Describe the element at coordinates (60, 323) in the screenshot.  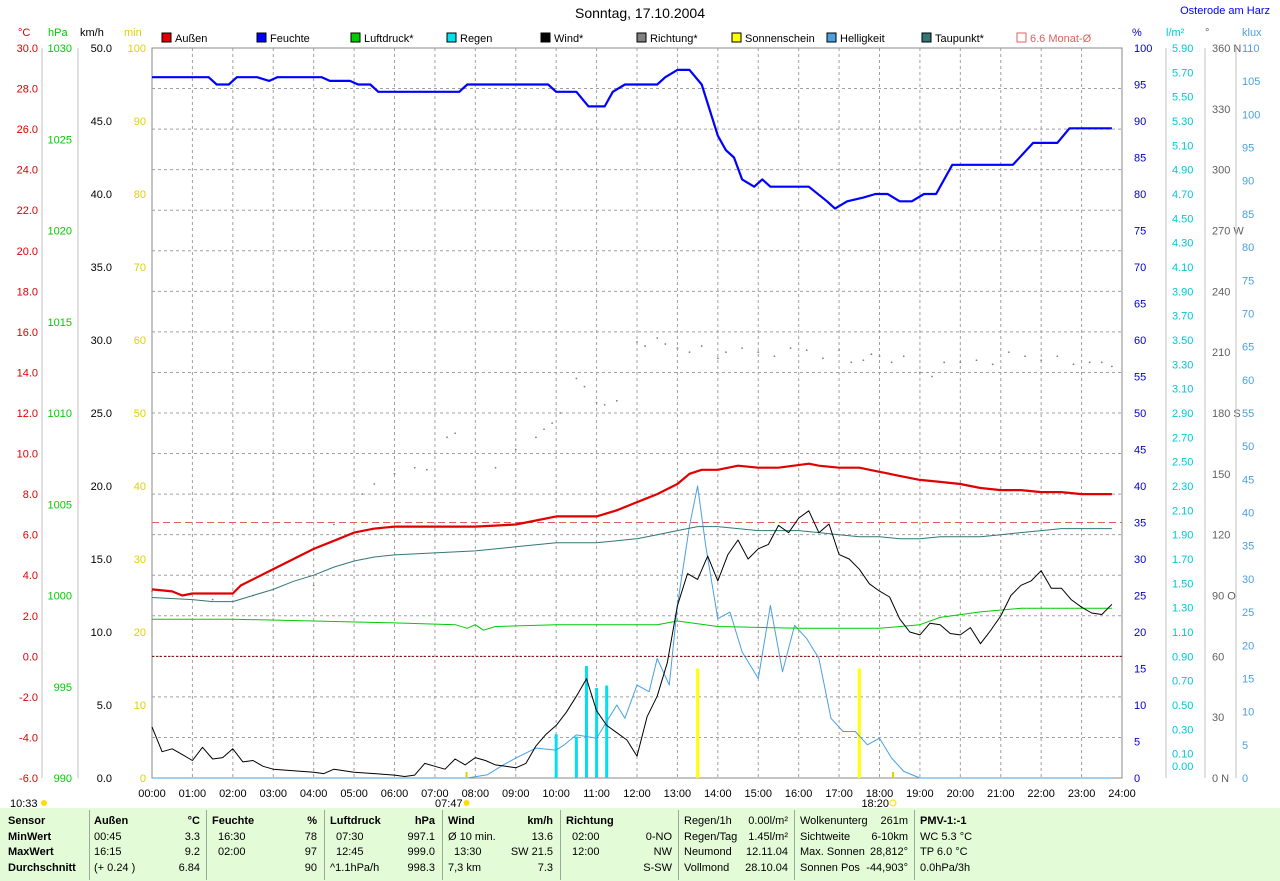
I see `pressure-tick-label: 1015` at that location.